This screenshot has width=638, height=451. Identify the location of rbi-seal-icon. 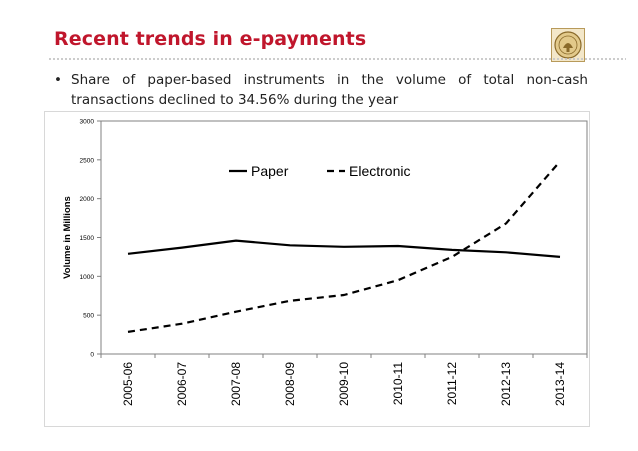
(568, 45).